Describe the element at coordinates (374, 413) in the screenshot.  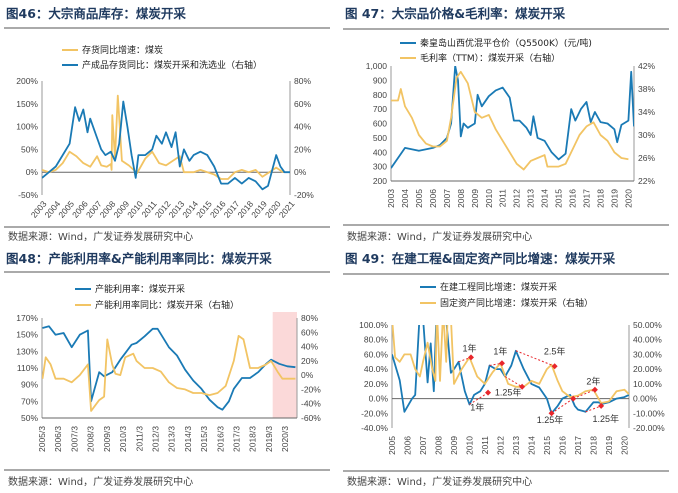
I see `left-y-tick-label: -20.0%` at that location.